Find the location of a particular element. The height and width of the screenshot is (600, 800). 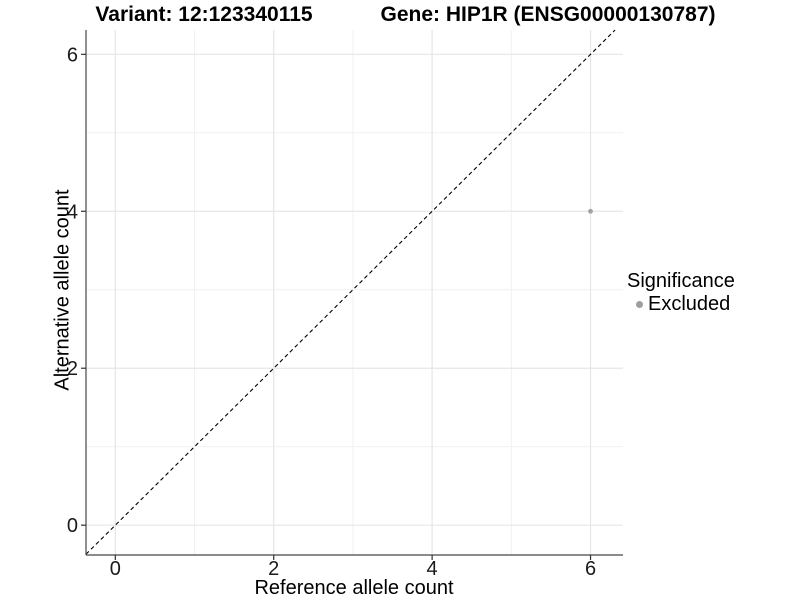

y-tick-label: 6 is located at coordinates (72, 55).